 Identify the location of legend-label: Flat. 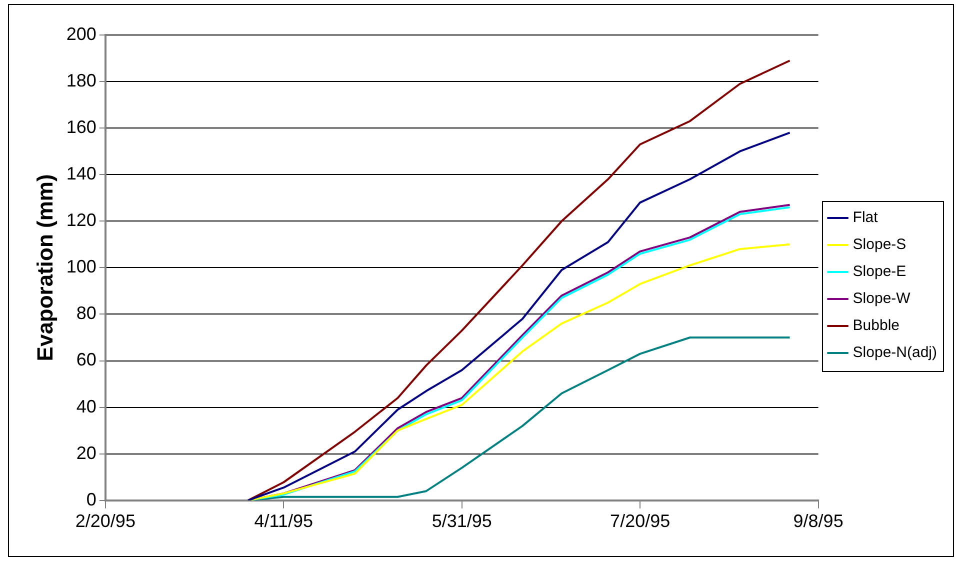
(865, 217).